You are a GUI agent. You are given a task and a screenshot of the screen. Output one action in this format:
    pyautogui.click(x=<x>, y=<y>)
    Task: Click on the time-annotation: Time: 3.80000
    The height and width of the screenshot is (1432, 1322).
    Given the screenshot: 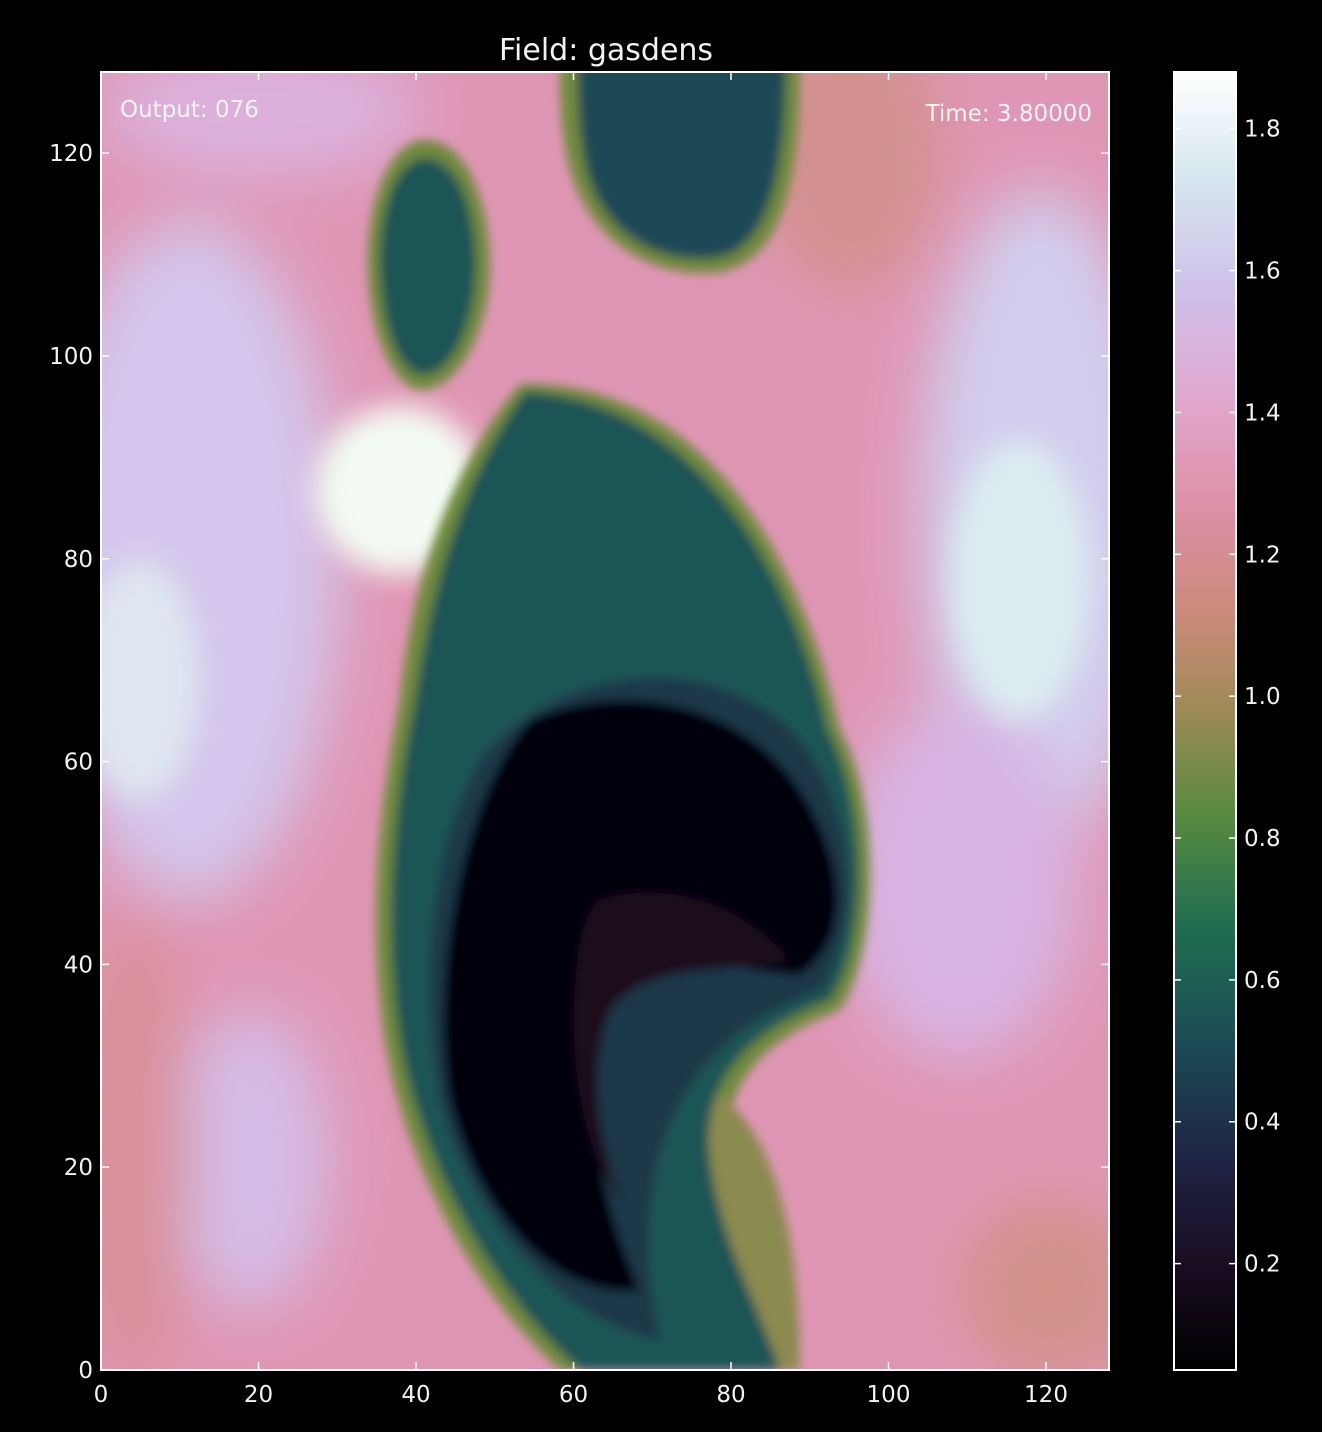 What is the action you would take?
    pyautogui.click(x=1008, y=114)
    